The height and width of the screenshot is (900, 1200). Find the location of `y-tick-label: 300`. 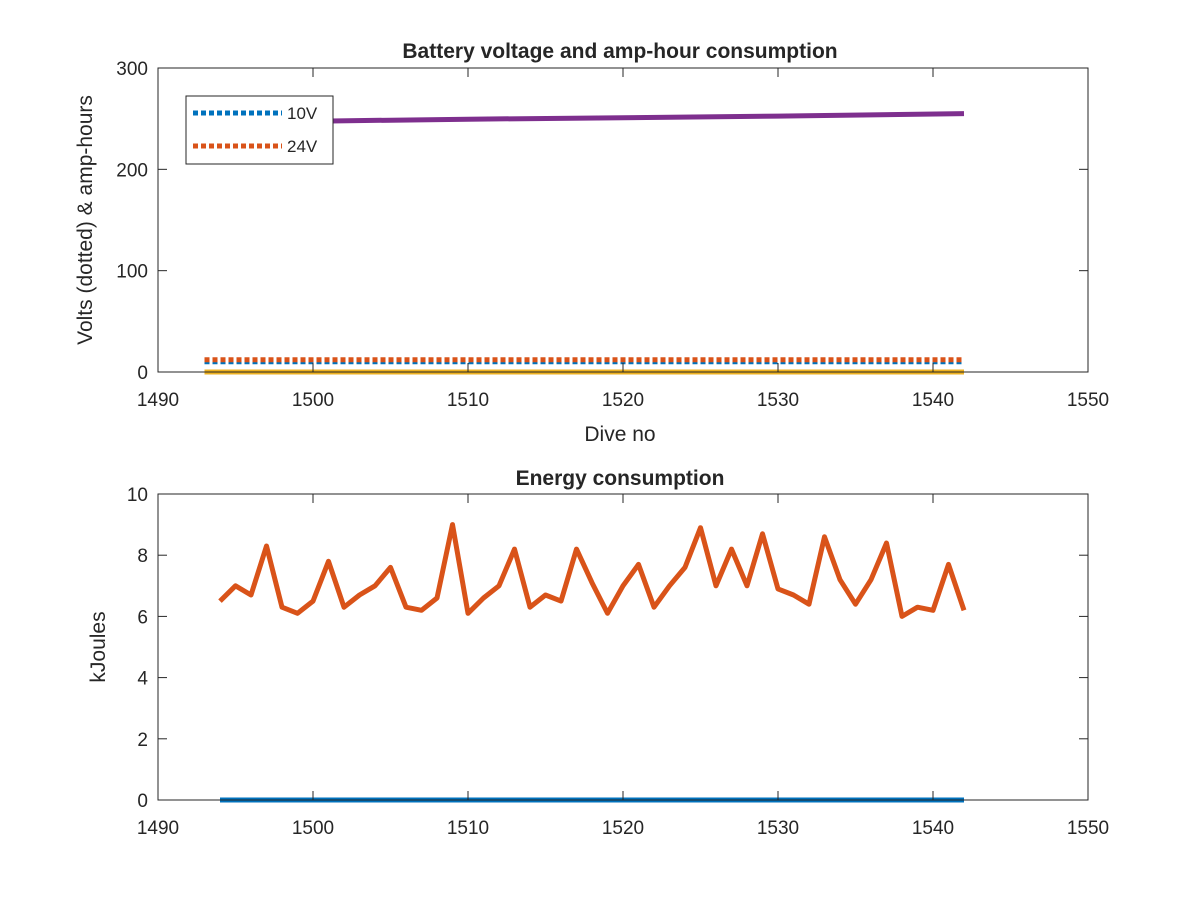

y-tick-label: 300 is located at coordinates (132, 69).